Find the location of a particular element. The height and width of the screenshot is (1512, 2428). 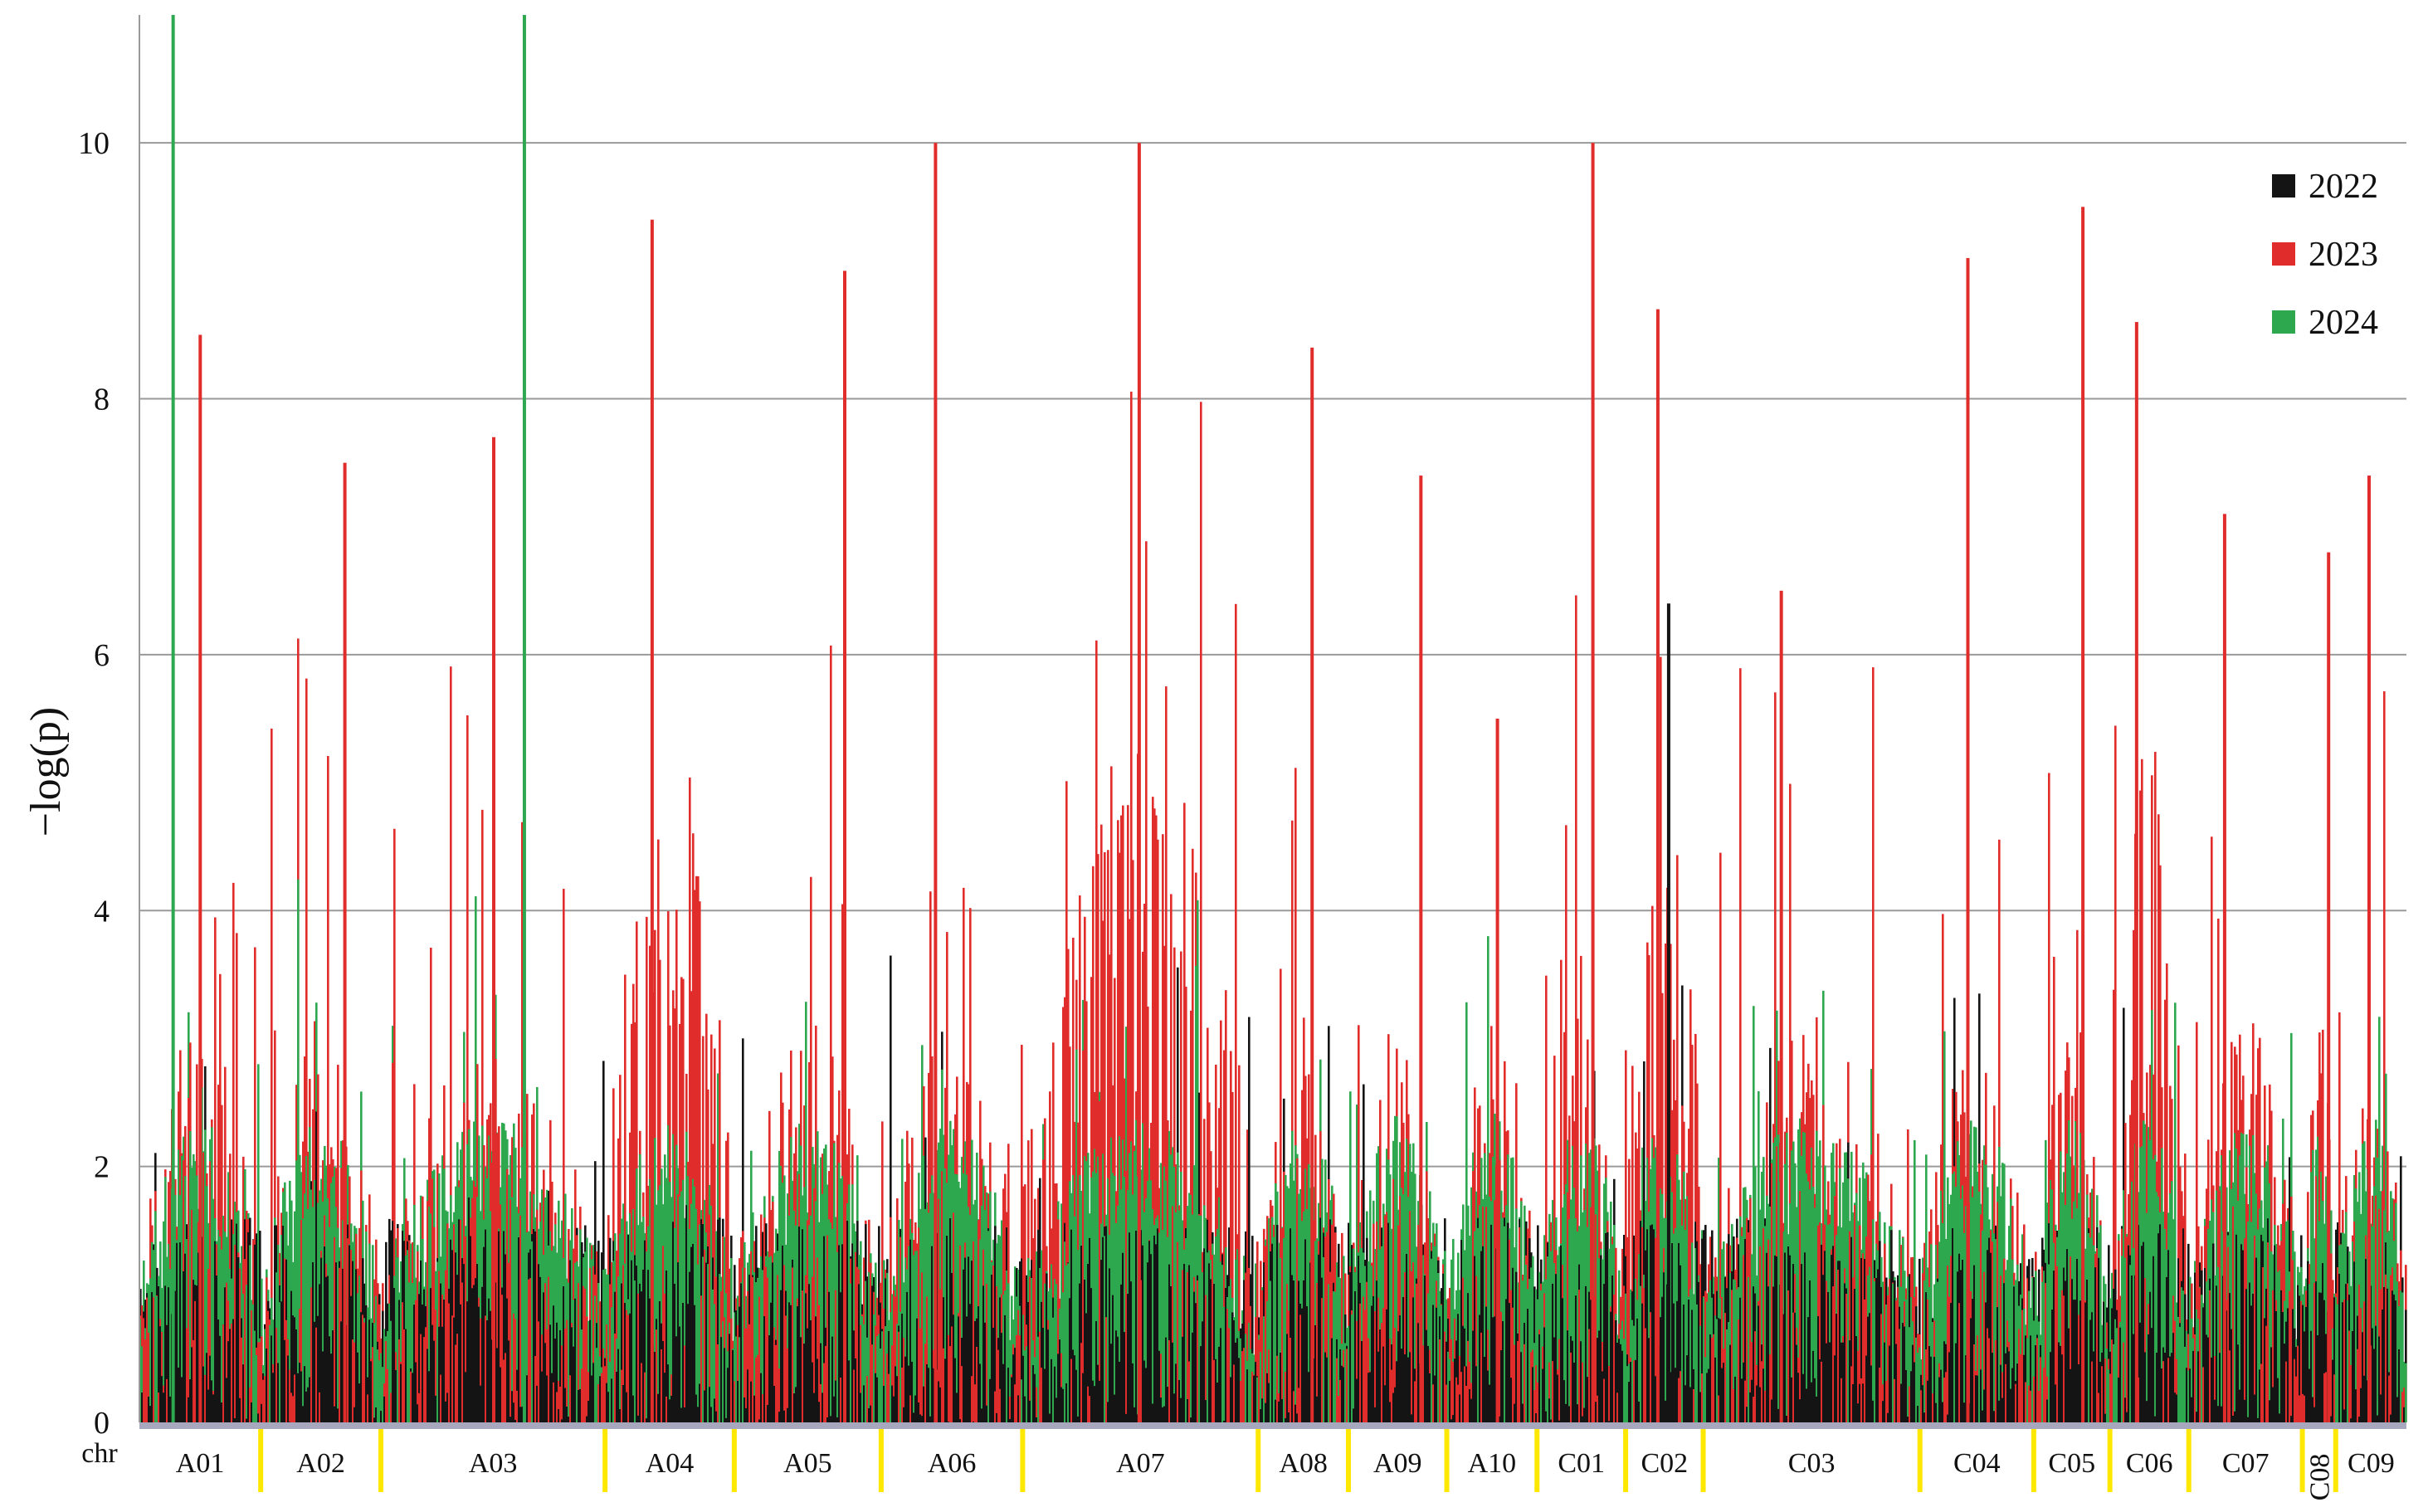

y-tick-label: 0 is located at coordinates (102, 1423).